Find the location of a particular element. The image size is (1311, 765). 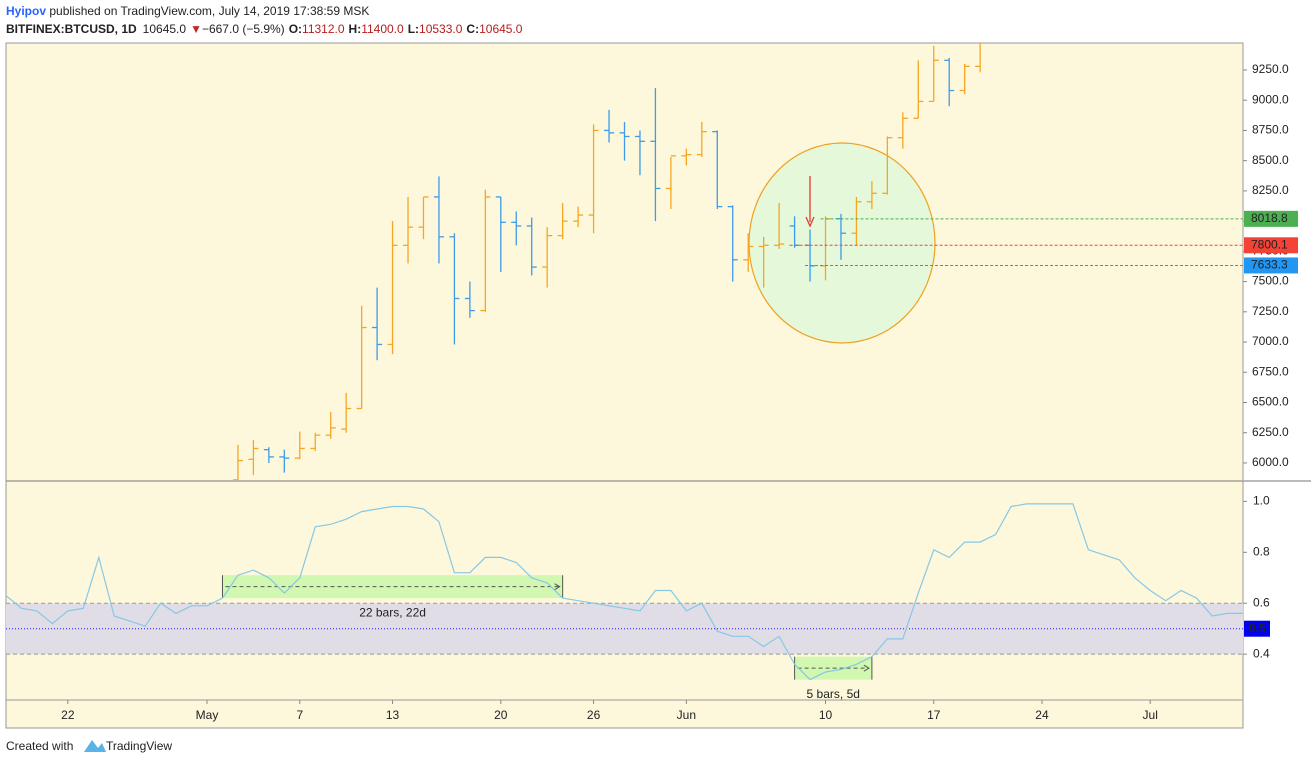

ohlc-value: 10645.0 is located at coordinates (501, 29).